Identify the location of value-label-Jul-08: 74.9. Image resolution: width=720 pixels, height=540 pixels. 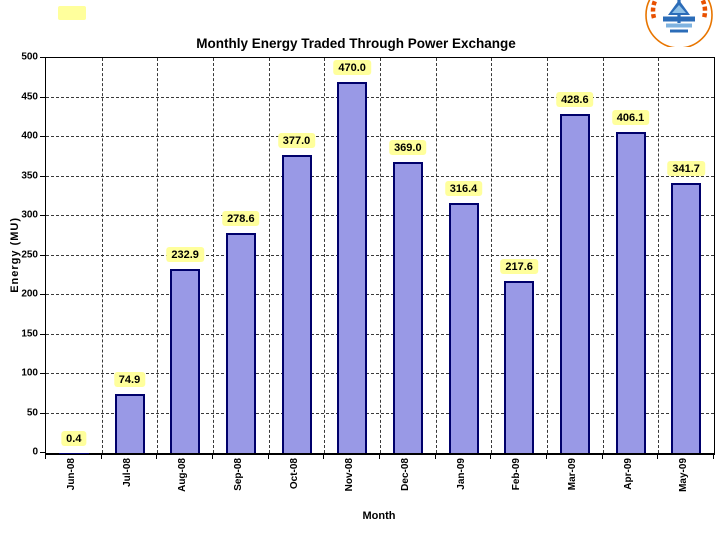
(129, 379).